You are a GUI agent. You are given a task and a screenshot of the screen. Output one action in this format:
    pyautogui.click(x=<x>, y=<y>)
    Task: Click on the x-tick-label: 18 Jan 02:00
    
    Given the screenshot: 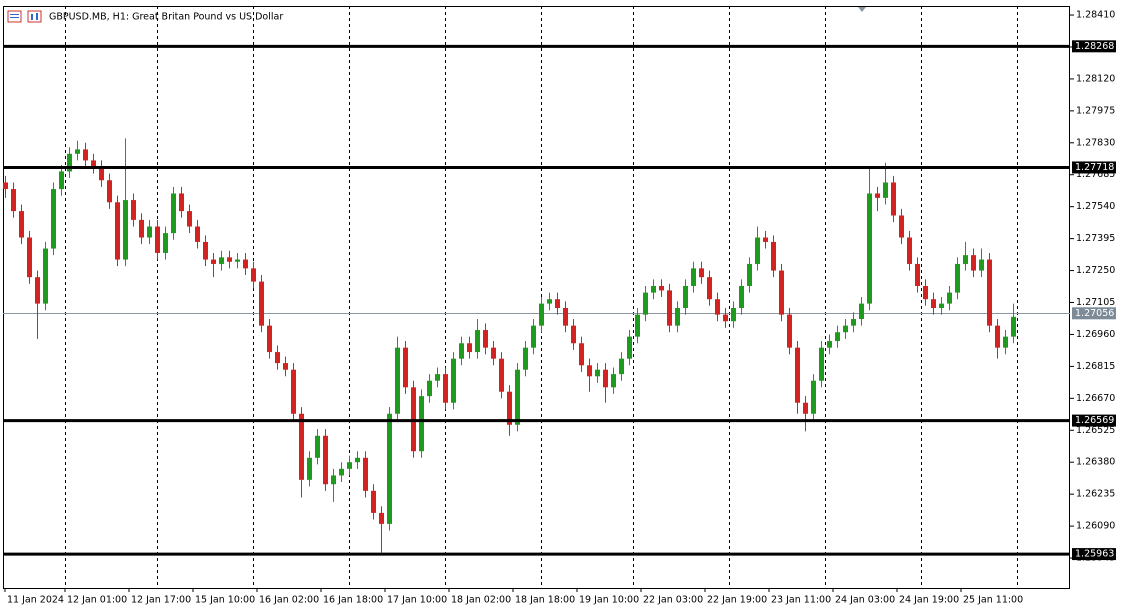 What is the action you would take?
    pyautogui.click(x=481, y=600)
    